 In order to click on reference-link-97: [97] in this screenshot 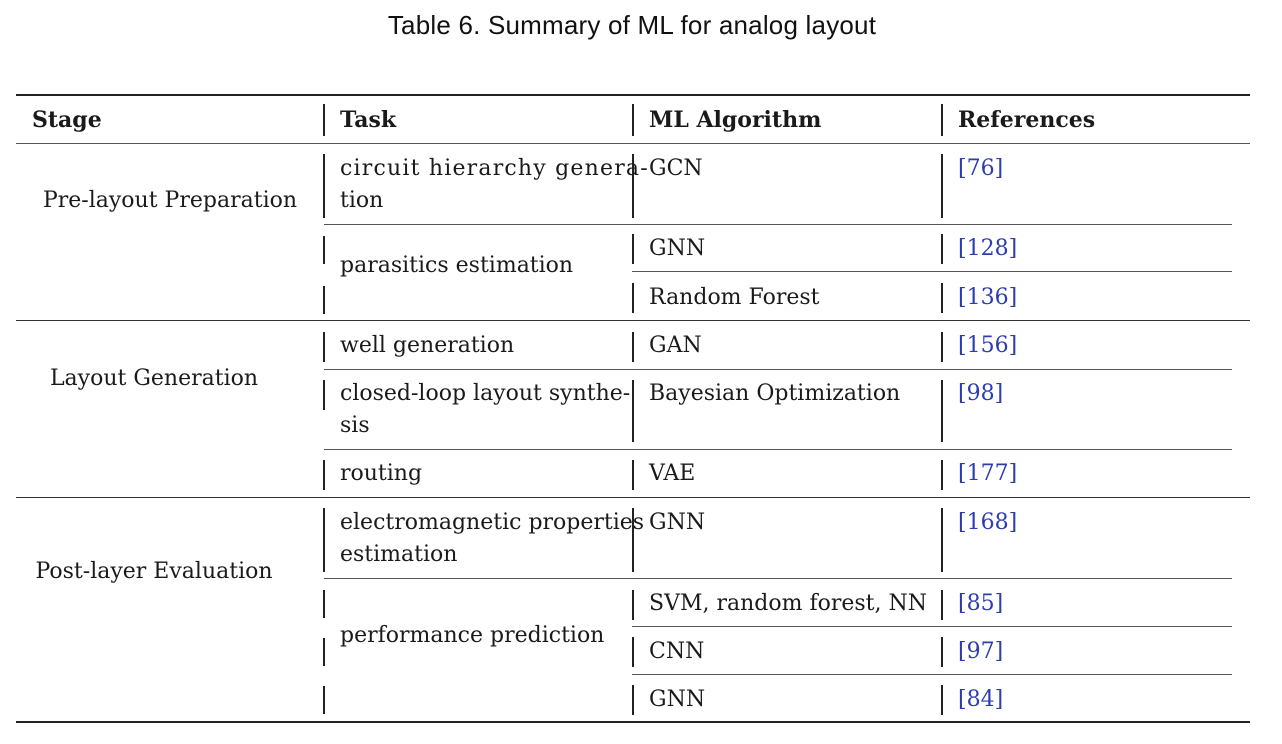, I will do `click(981, 651)`.